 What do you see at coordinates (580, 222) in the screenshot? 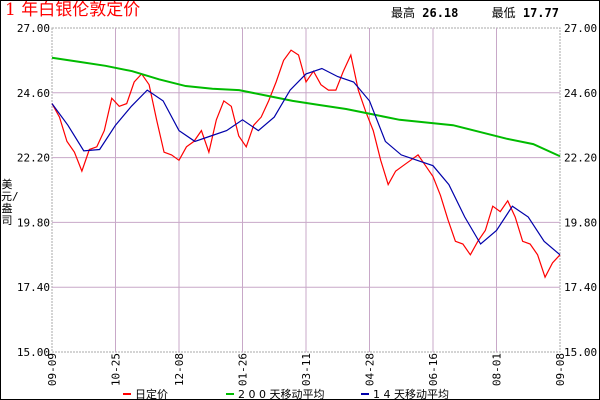
I see `y-tick-label-right: 19.80` at bounding box center [580, 222].